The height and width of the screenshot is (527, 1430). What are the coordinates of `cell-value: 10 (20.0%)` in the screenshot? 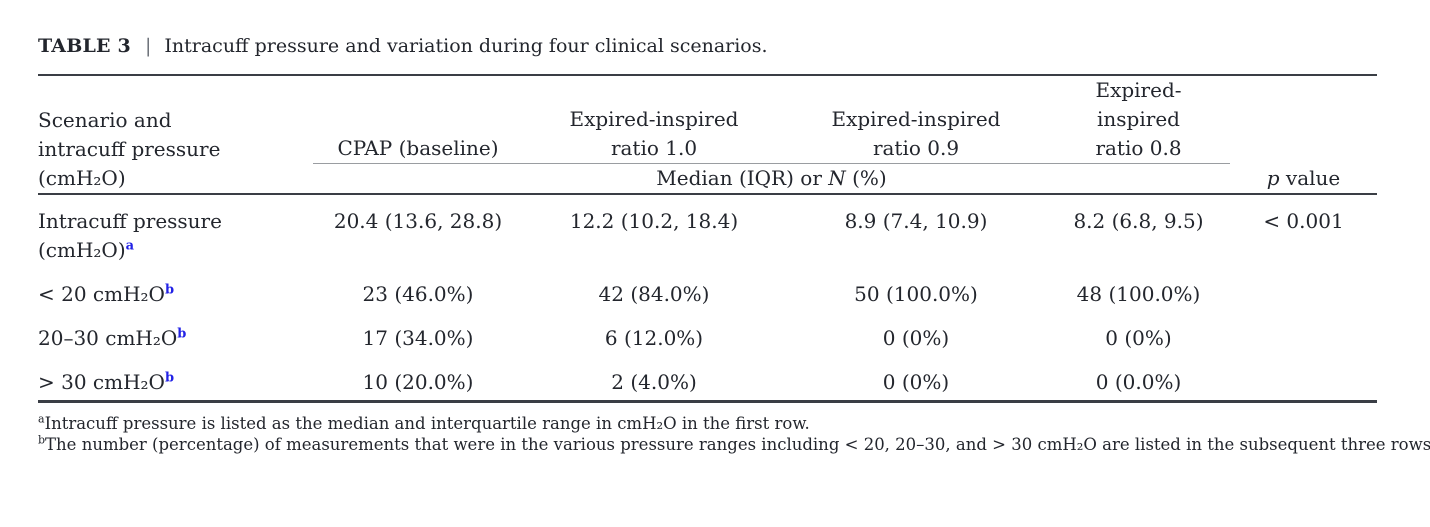 It's located at (418, 382).